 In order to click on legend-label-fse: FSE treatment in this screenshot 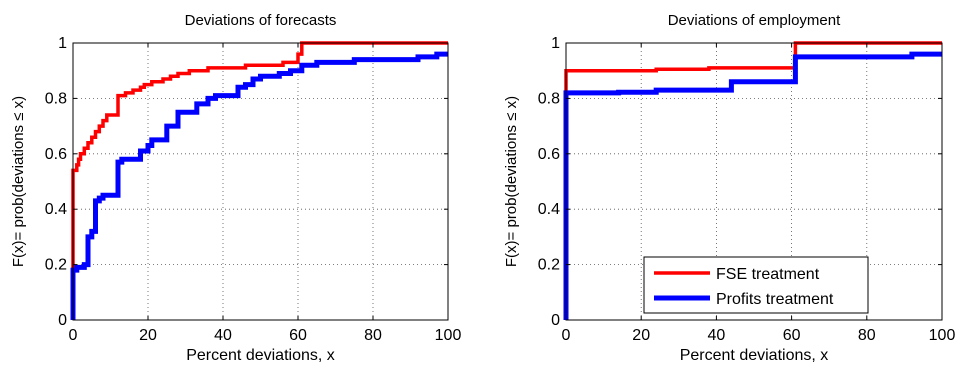, I will do `click(768, 274)`.